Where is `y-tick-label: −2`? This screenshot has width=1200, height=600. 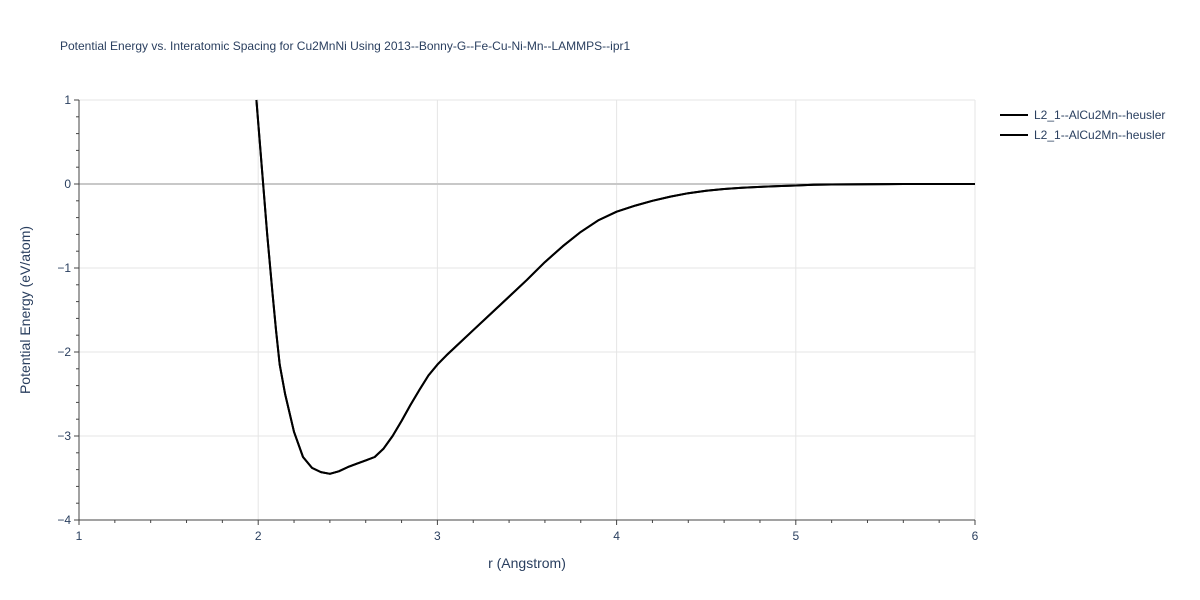 y-tick-label: −2 is located at coordinates (64, 352).